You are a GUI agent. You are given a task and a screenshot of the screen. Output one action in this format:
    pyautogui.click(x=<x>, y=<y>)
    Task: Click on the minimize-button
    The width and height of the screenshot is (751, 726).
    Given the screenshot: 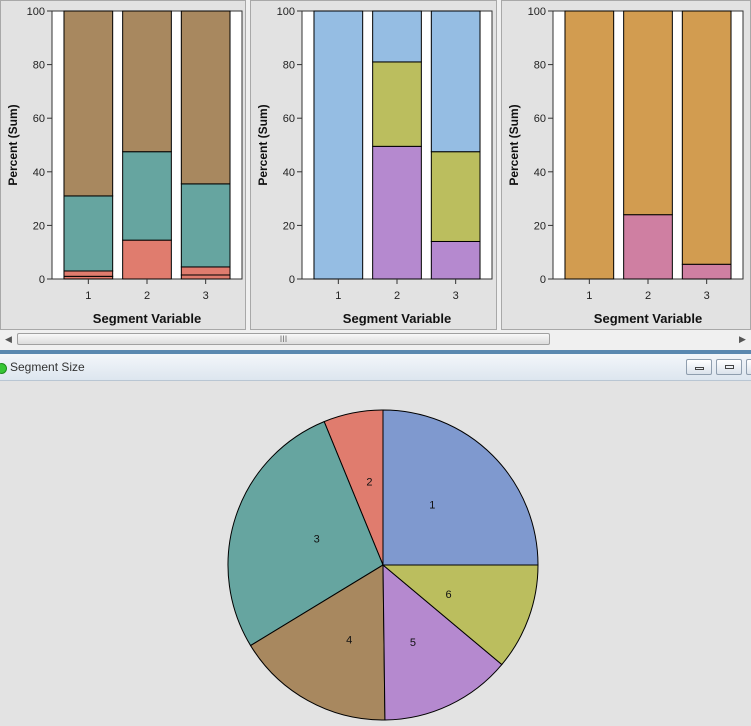 What is the action you would take?
    pyautogui.click(x=699, y=367)
    